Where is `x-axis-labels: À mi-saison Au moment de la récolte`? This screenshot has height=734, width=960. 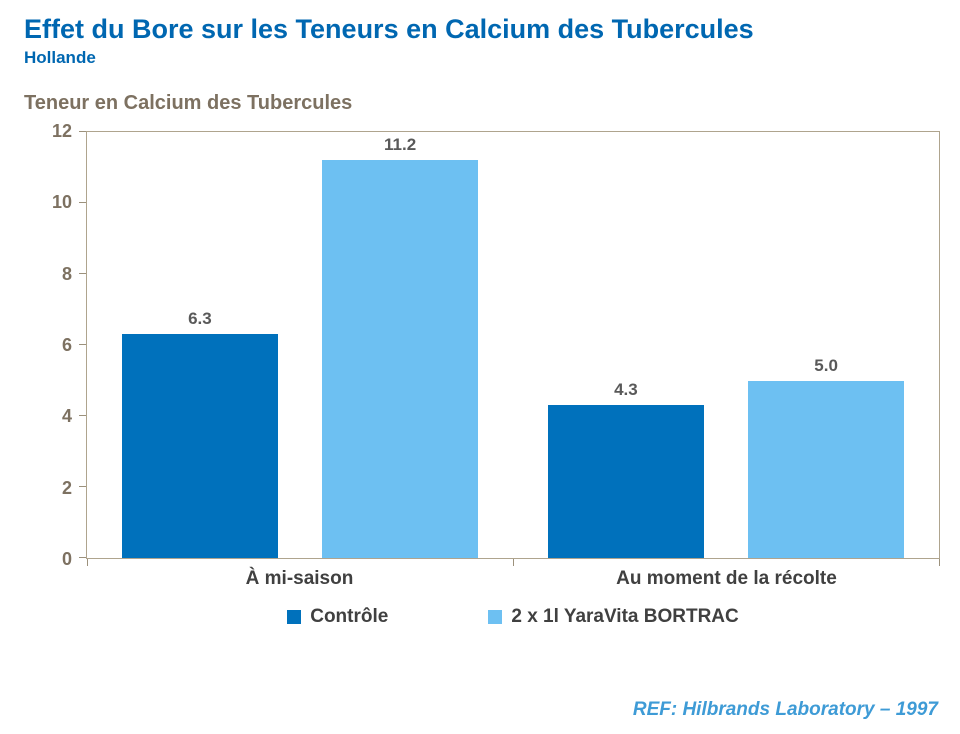
x-axis-labels: À mi-saison Au moment de la récolte is located at coordinates (513, 579).